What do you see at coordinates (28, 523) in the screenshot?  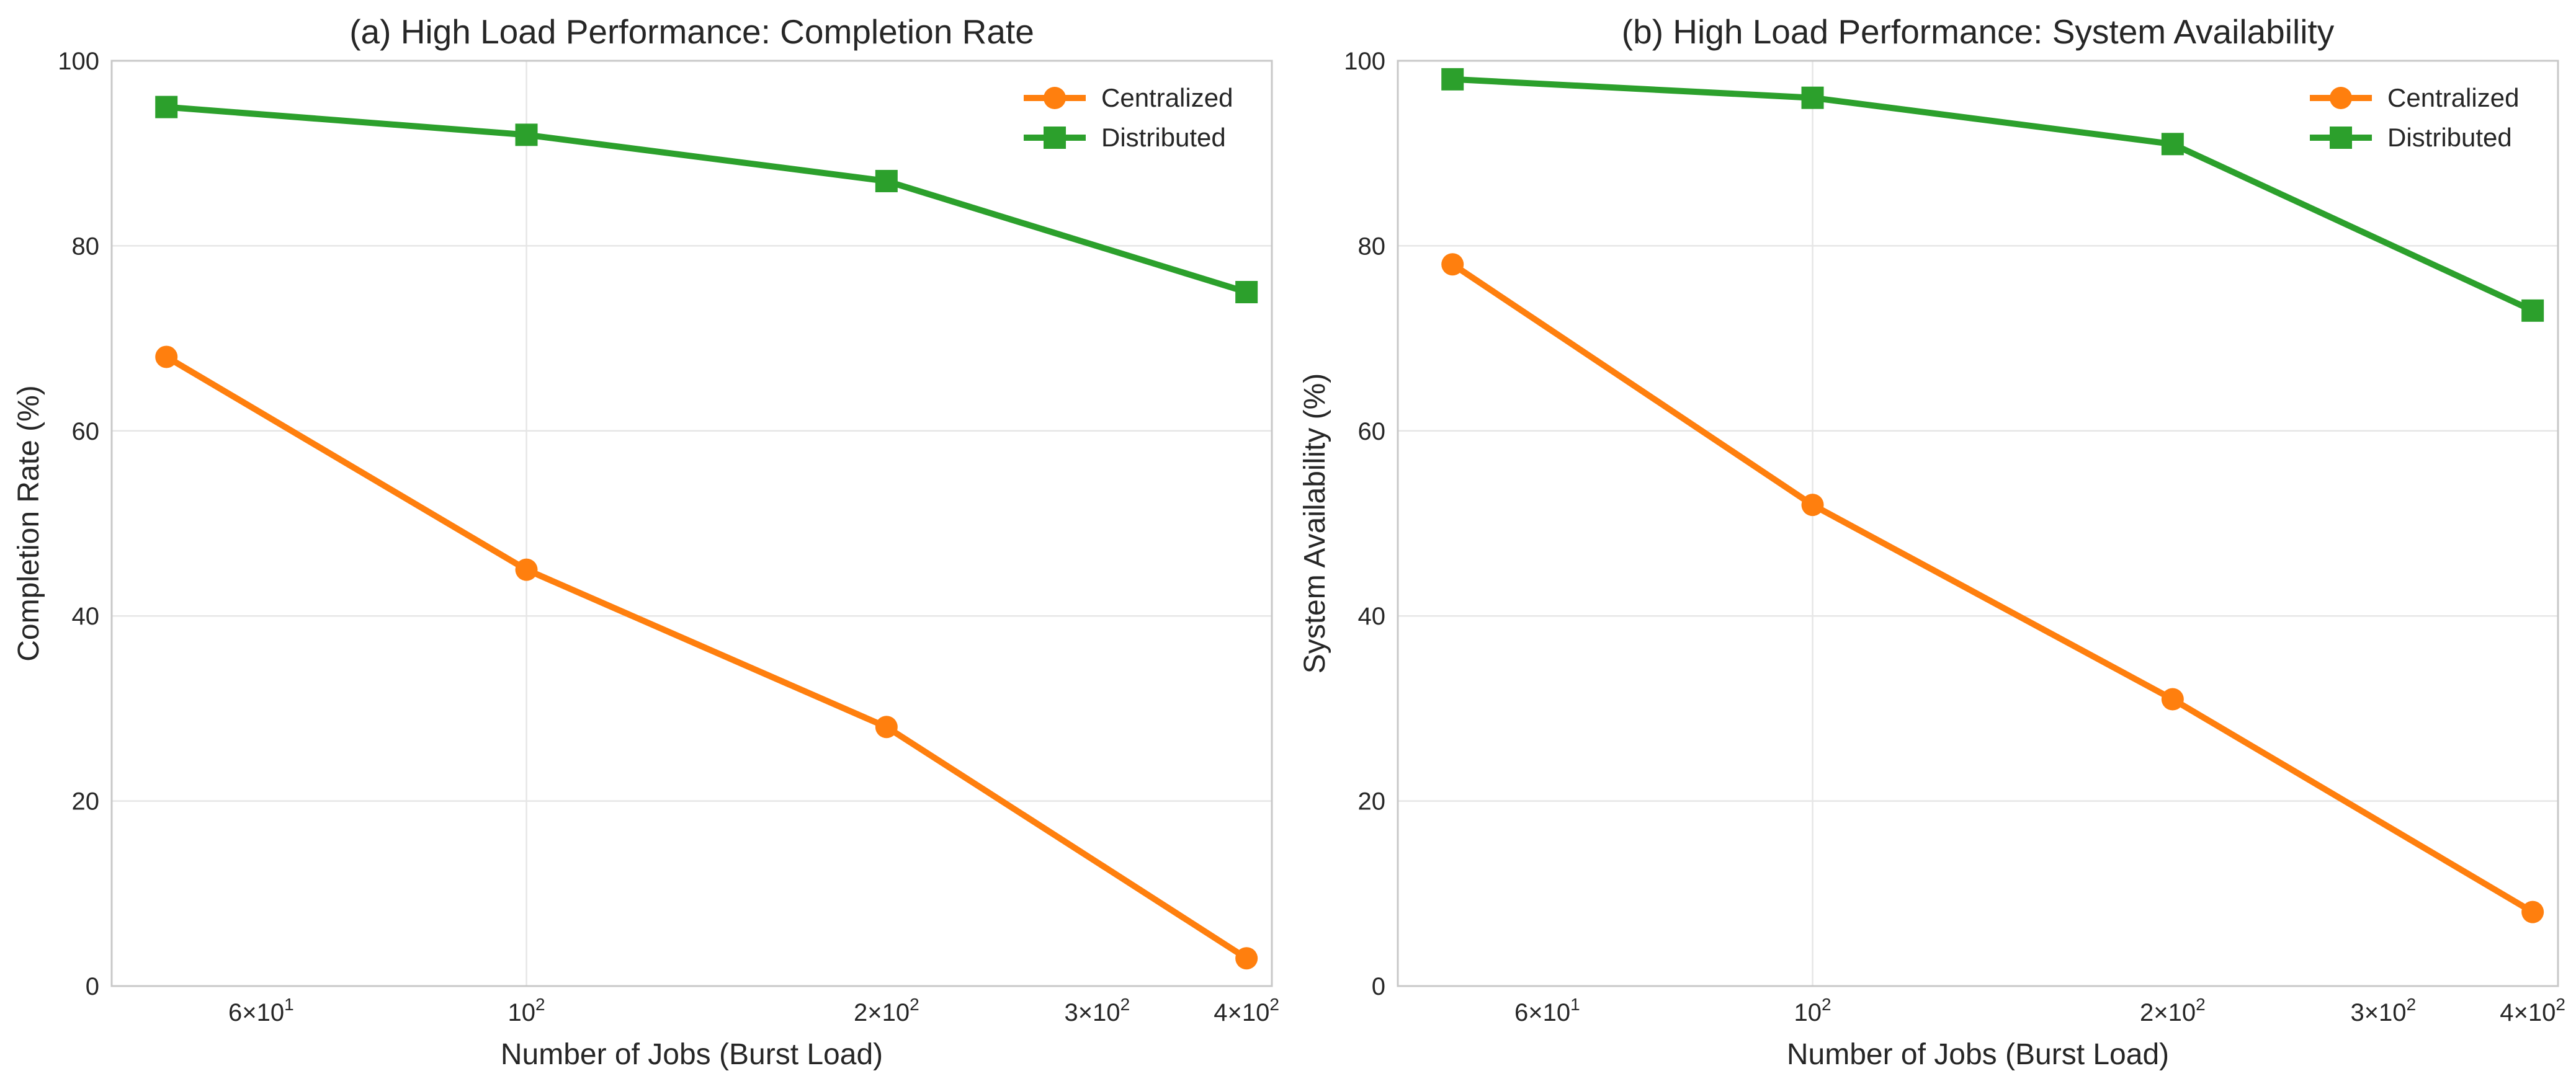 I see `y-axis-label: Completion Rate (%)` at bounding box center [28, 523].